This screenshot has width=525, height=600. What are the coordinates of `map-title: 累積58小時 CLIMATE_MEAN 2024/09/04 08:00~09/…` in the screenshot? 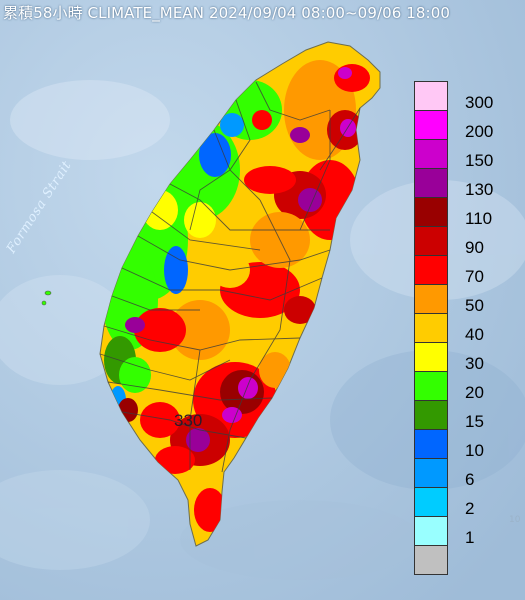 It's located at (226, 13).